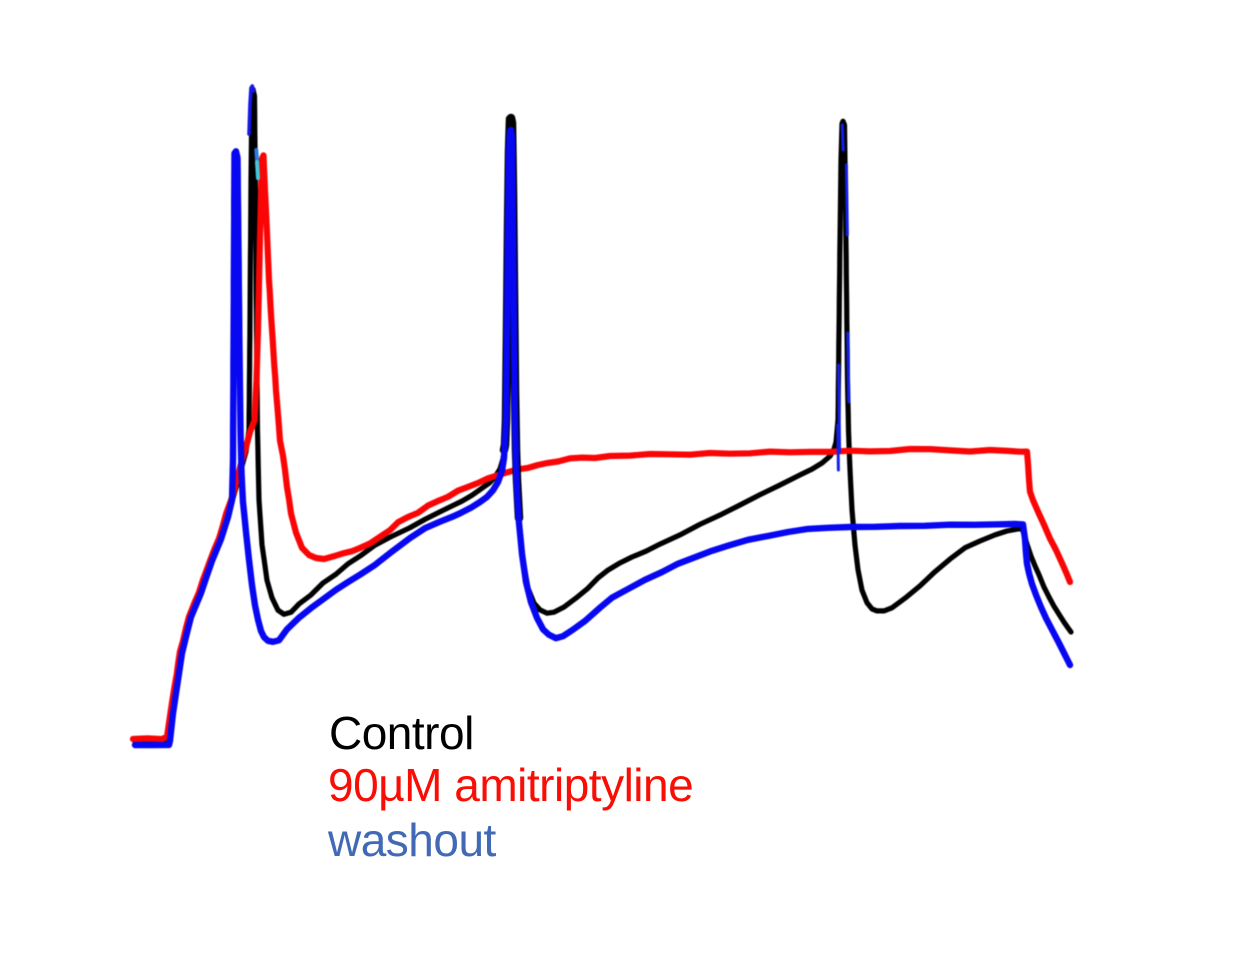 This screenshot has width=1260, height=980. Describe the element at coordinates (510, 785) in the screenshot. I see `svg-text: 90µM amitriptyline` at that location.